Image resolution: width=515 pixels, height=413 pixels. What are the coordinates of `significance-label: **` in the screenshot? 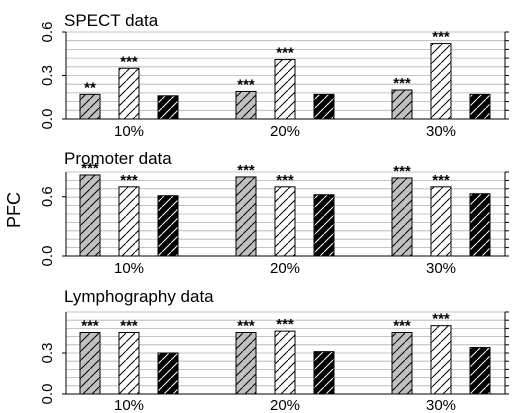 It's located at (90, 87).